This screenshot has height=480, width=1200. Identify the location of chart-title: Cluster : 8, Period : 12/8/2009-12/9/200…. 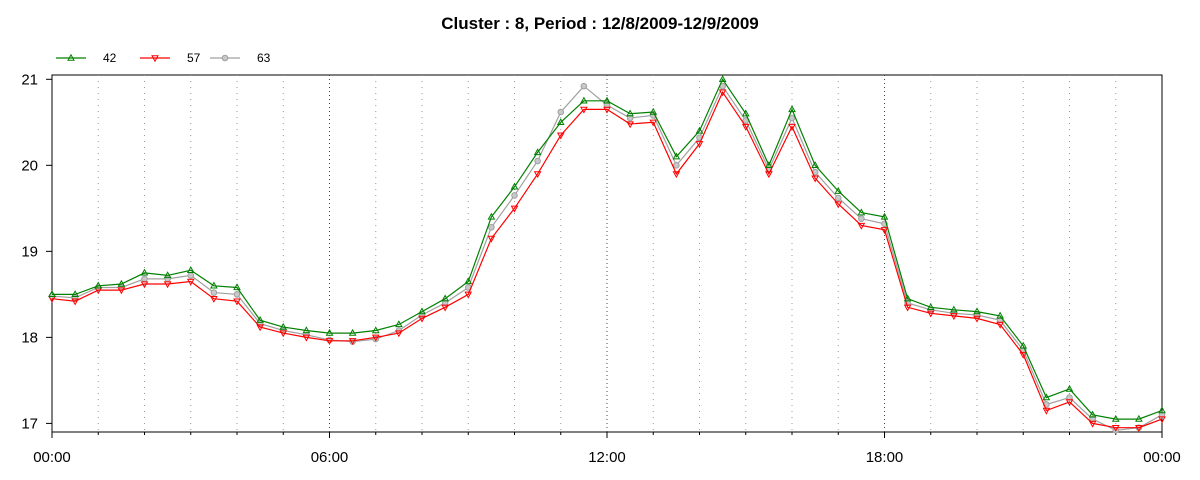
(600, 23).